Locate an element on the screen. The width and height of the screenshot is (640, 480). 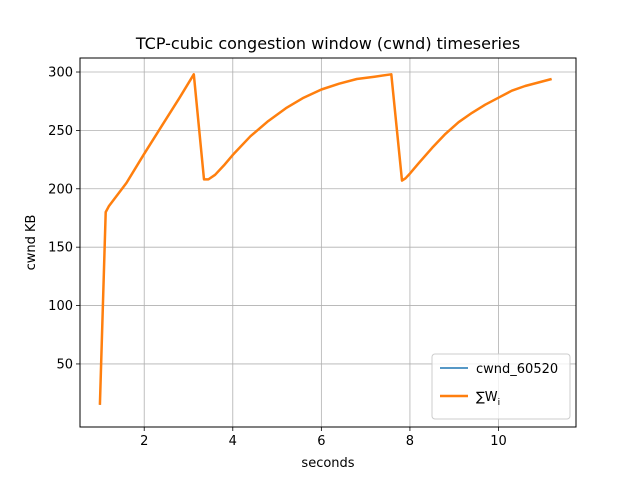
y-tick-label: 100 is located at coordinates (60, 306).